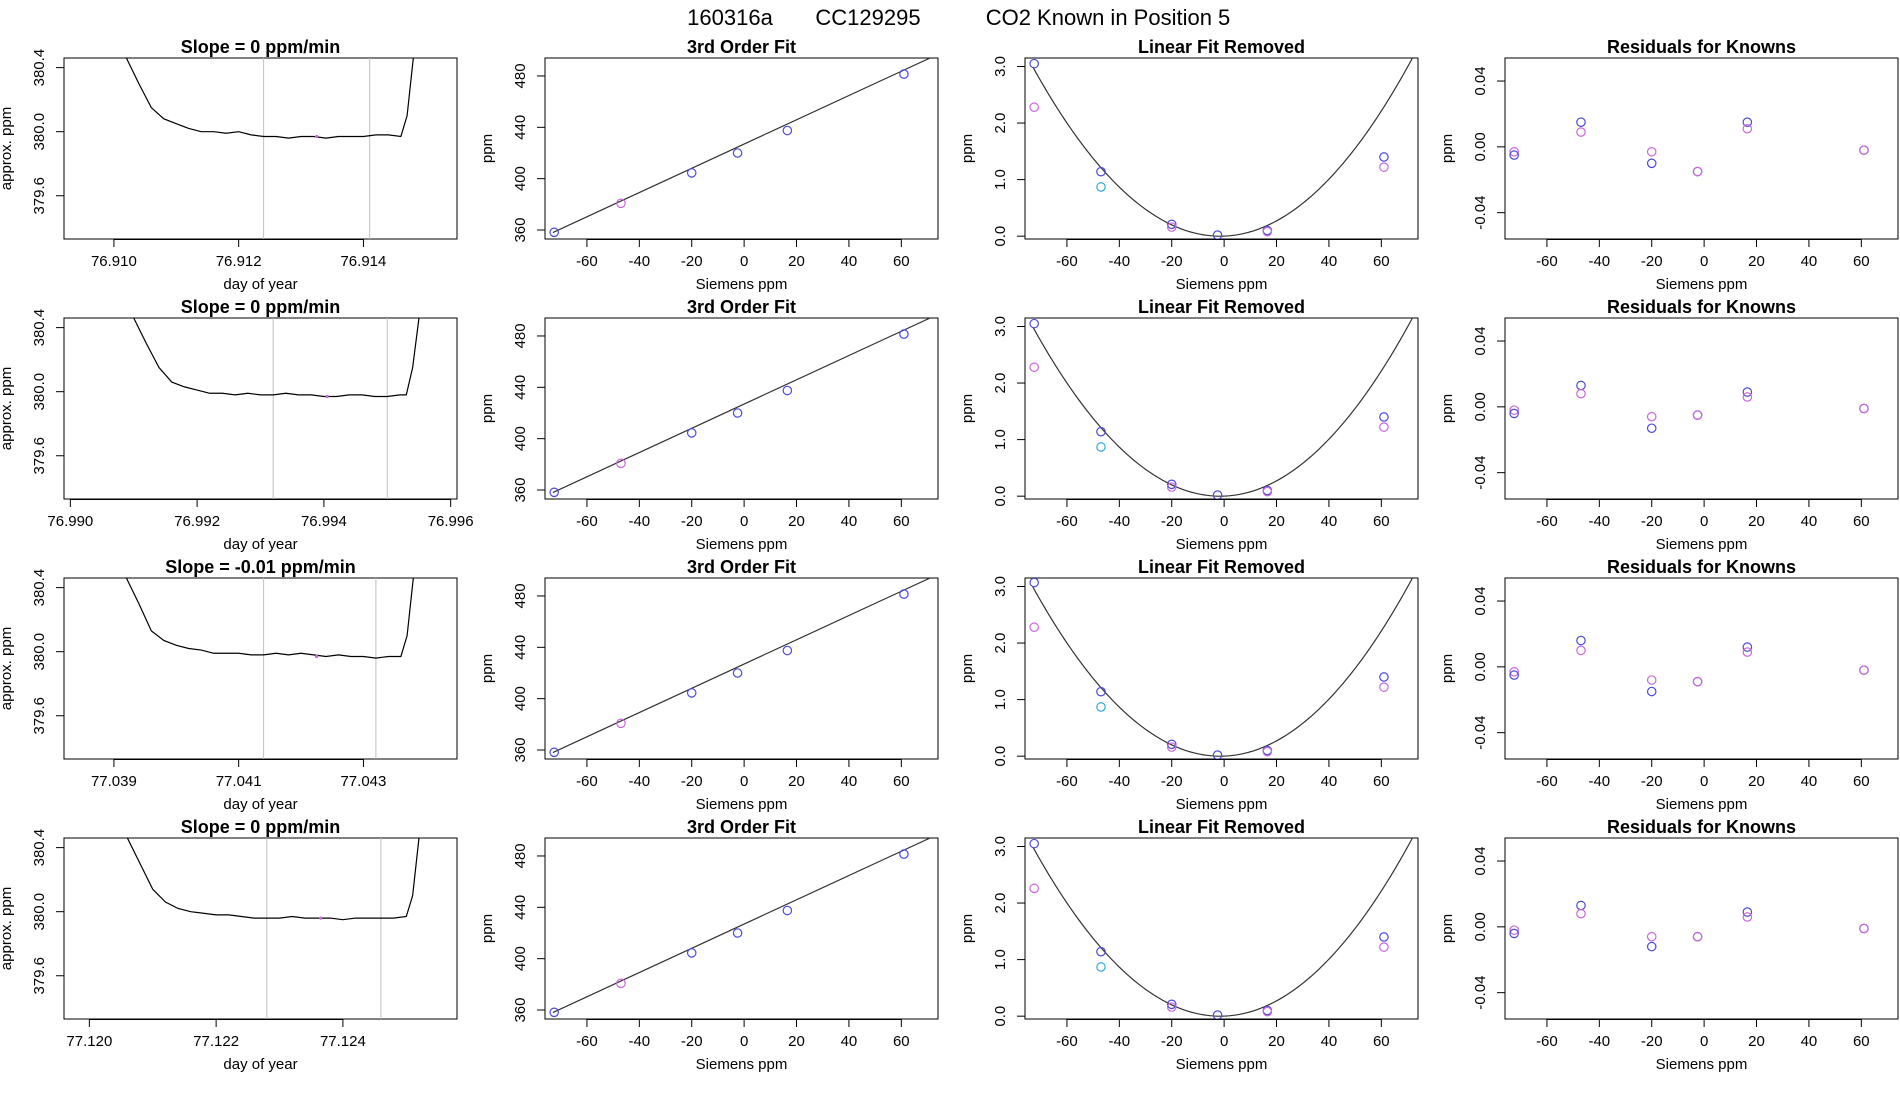  What do you see at coordinates (741, 307) in the screenshot?
I see `panel-title: 3rd Order Fit` at bounding box center [741, 307].